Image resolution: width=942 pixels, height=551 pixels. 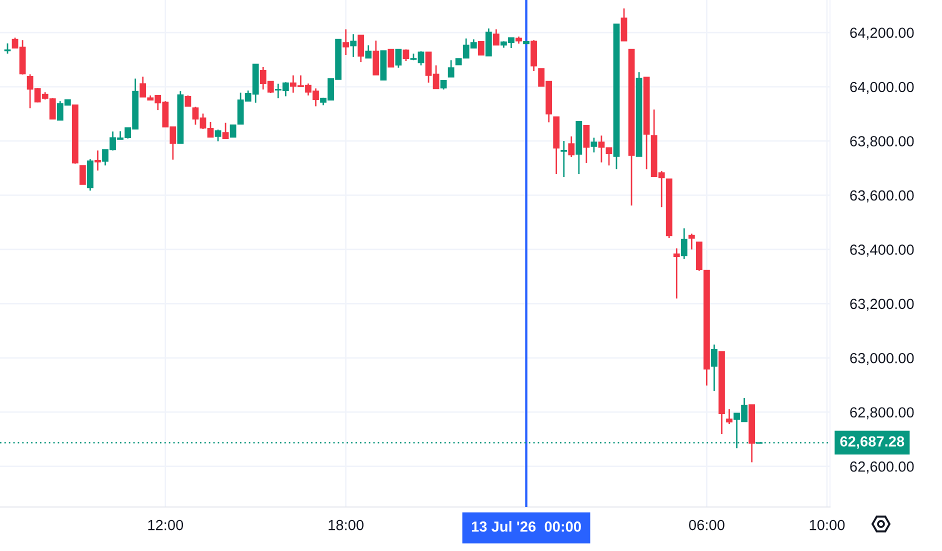 I want to click on y-tick-label: 64,000.00, so click(x=882, y=88).